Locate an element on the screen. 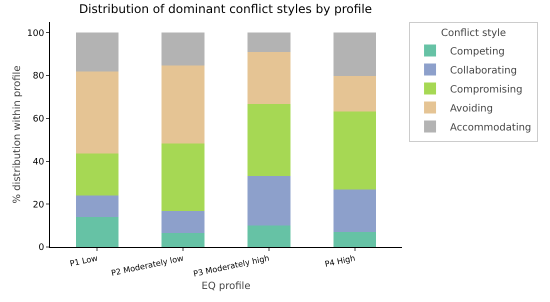 Image resolution: width=550 pixels, height=302 pixels. y-tick-label: 40 is located at coordinates (38, 162).